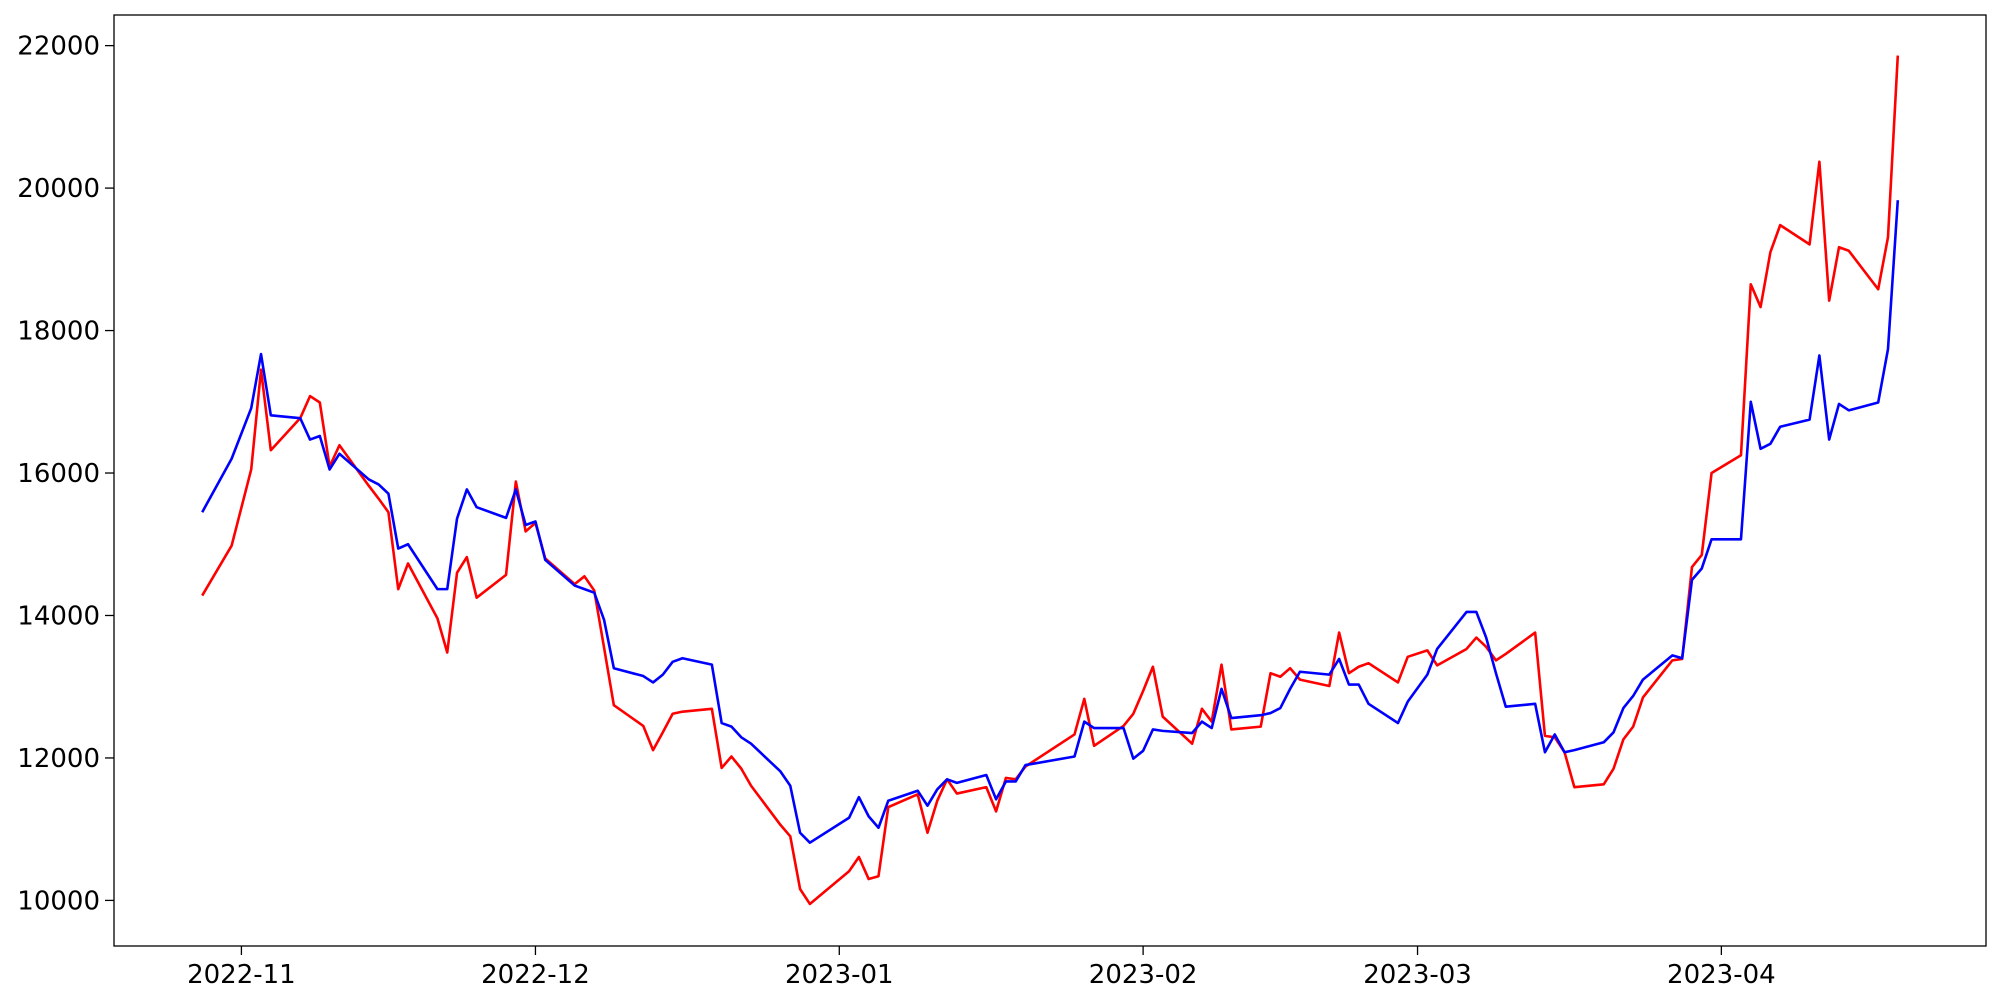  I want to click on y-tick-label: 12000, so click(58, 759).